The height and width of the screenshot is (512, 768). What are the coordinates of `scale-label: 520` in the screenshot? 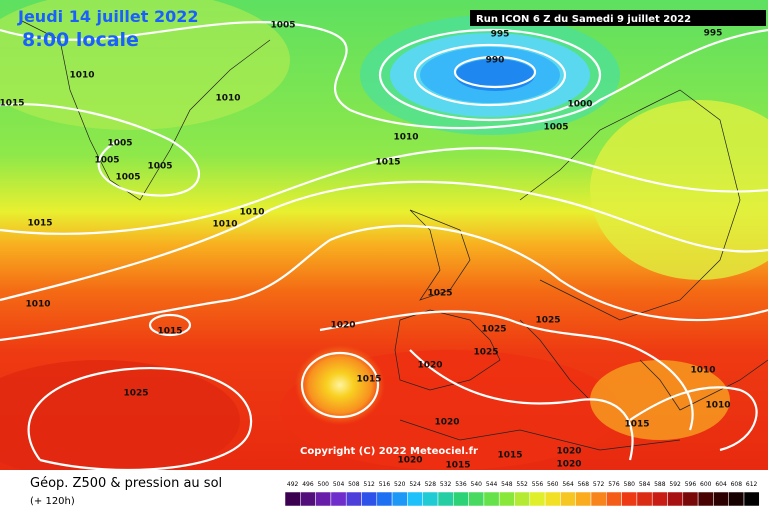 It's located at (400, 484).